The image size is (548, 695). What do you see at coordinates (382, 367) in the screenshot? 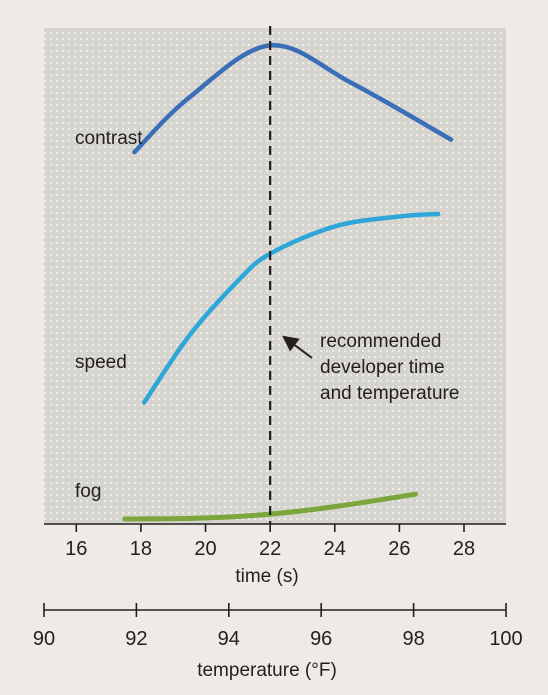
I see `annotation-line-2: developer time` at bounding box center [382, 367].